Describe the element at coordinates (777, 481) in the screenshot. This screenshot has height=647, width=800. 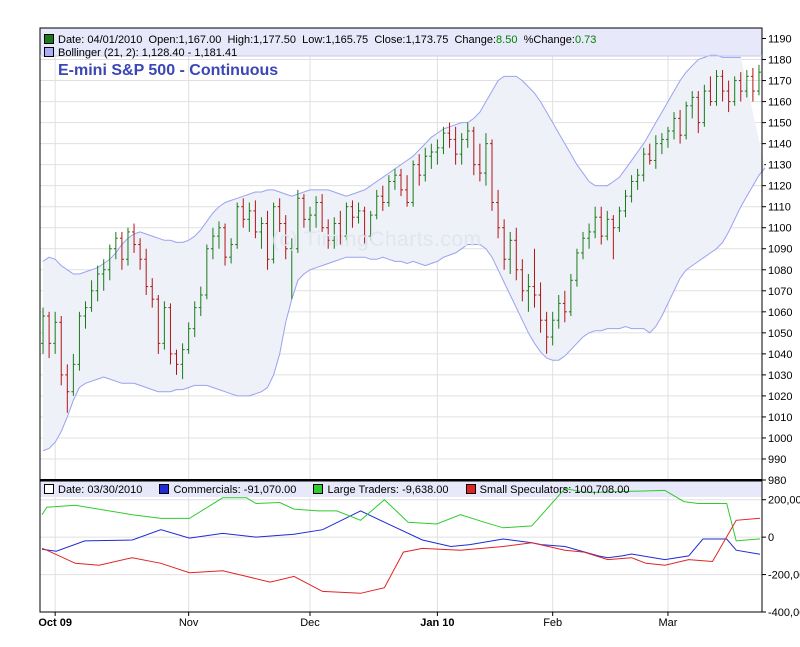
I see `price-tick-label: 980` at that location.